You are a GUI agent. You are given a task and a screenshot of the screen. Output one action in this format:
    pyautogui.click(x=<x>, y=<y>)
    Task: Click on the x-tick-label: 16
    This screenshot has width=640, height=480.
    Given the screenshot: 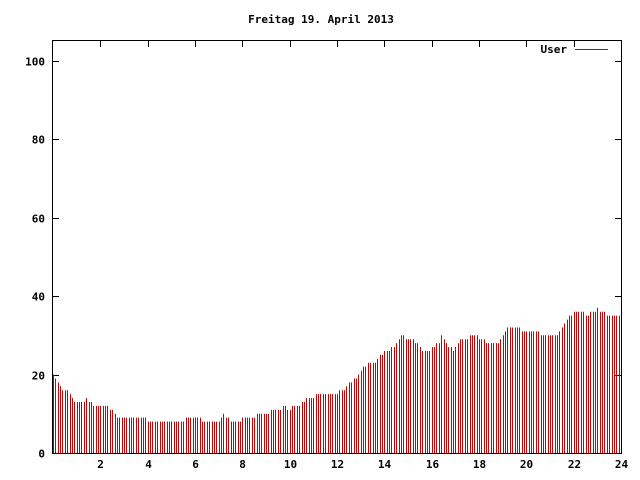 What is the action you would take?
    pyautogui.click(x=433, y=464)
    